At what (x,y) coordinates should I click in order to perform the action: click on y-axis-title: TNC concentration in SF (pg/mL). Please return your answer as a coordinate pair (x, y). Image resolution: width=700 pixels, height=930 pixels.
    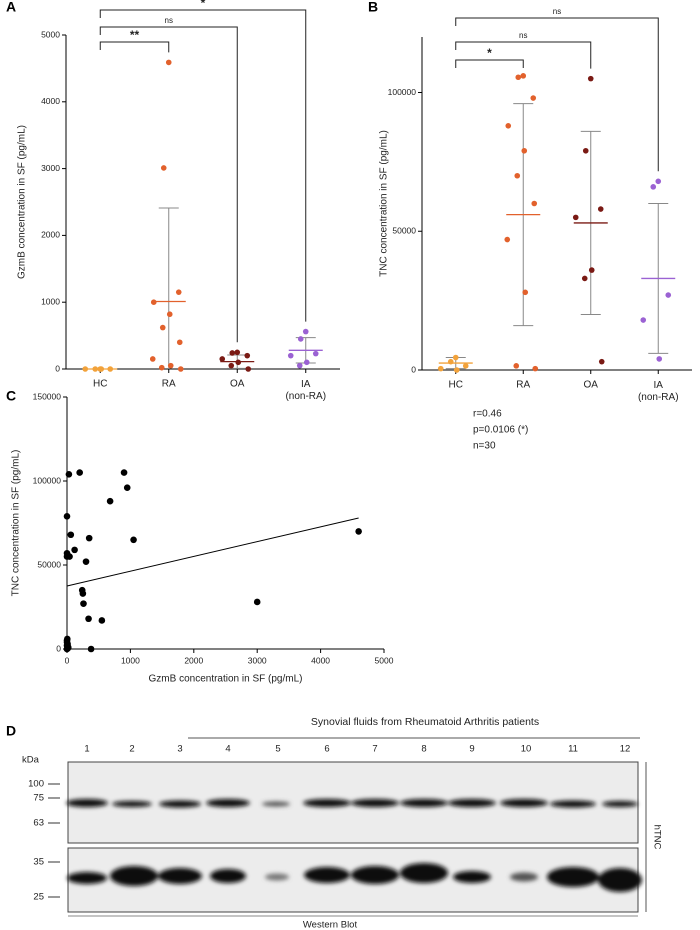
    Looking at the image, I should click on (384, 203).